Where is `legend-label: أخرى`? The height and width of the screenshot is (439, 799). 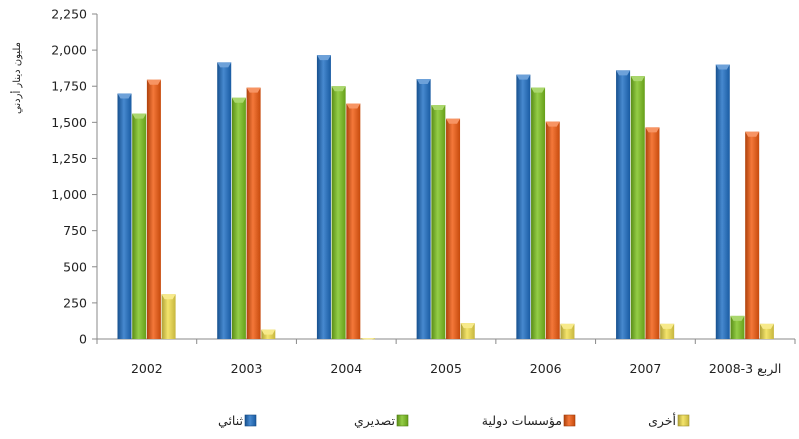
legend-label: أخرى is located at coordinates (662, 420).